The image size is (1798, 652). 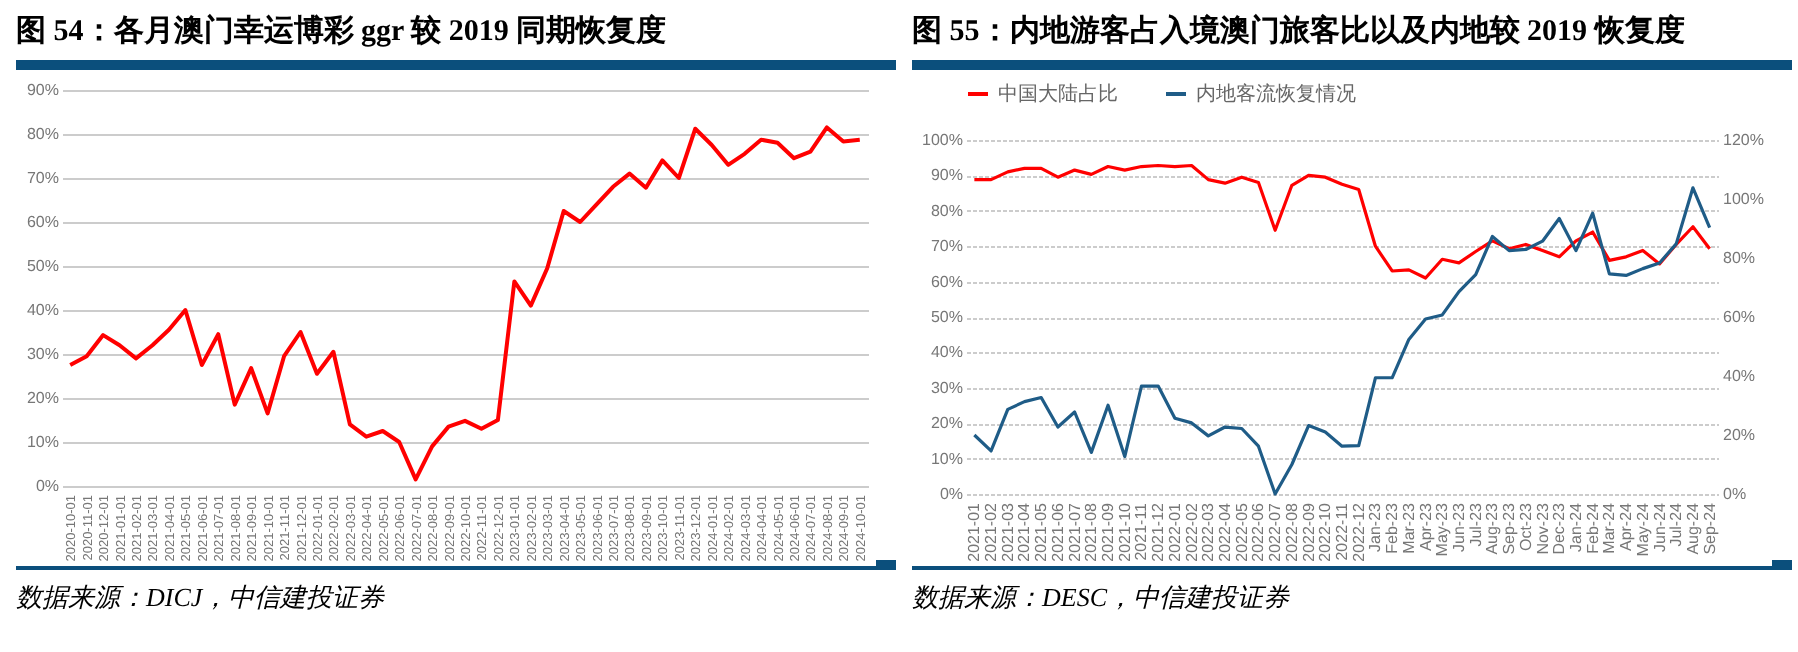 I want to click on x-tick-label: 2022-06, so click(x=1258, y=531).